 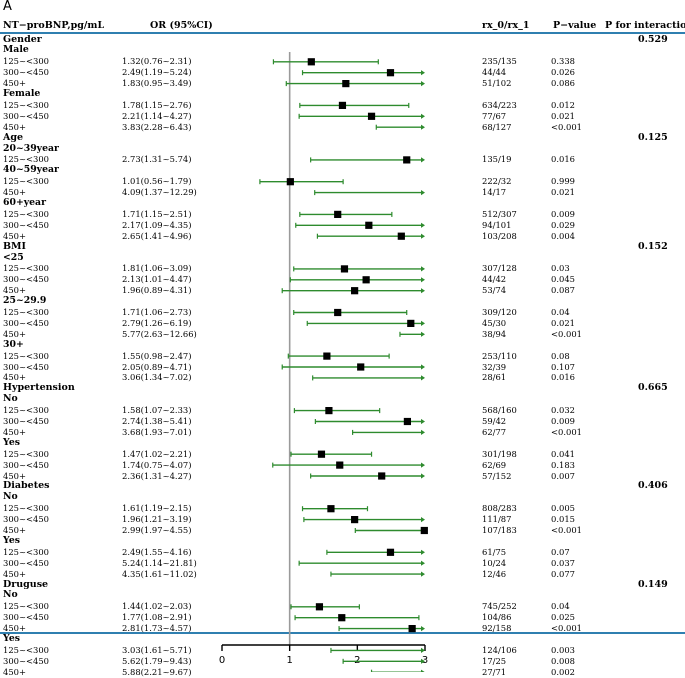 I want to click on or-ci-value: 1.77(1.08~2.91), so click(x=157, y=617).